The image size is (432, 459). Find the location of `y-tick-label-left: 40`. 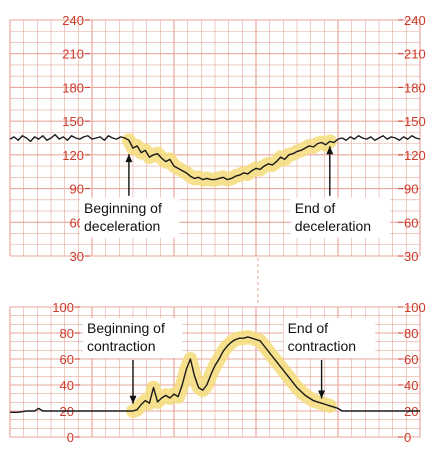

y-tick-label-left: 40 is located at coordinates (67, 385).